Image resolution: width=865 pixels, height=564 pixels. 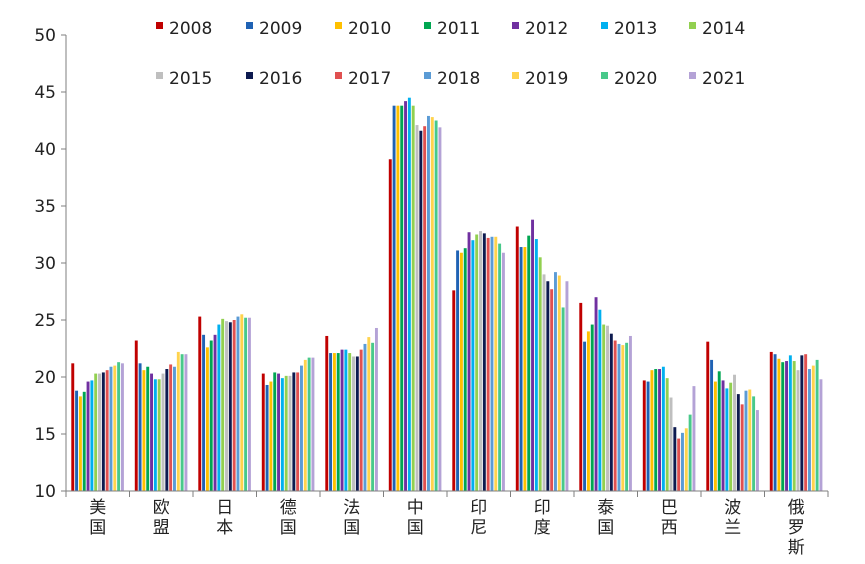 I want to click on legend-label: 2014, so click(x=723, y=29).